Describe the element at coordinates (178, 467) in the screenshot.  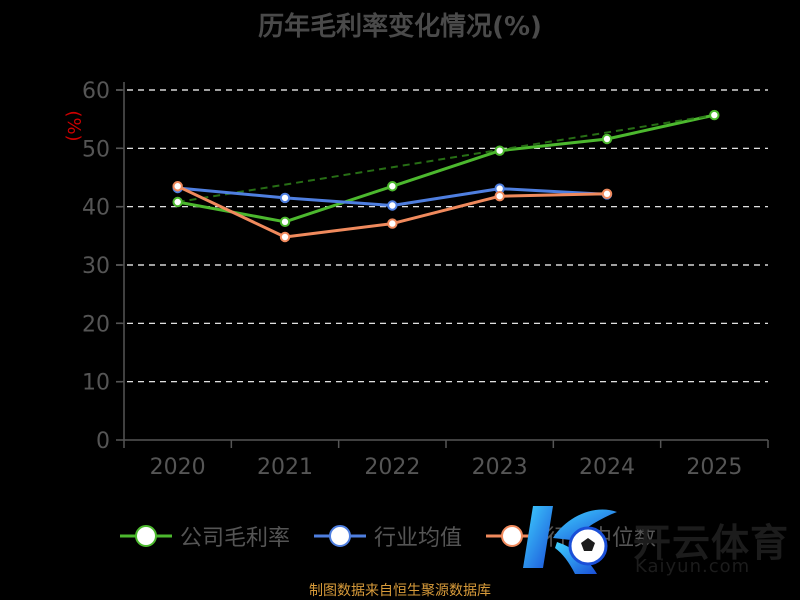
I see `x-tick-label: 2020` at that location.